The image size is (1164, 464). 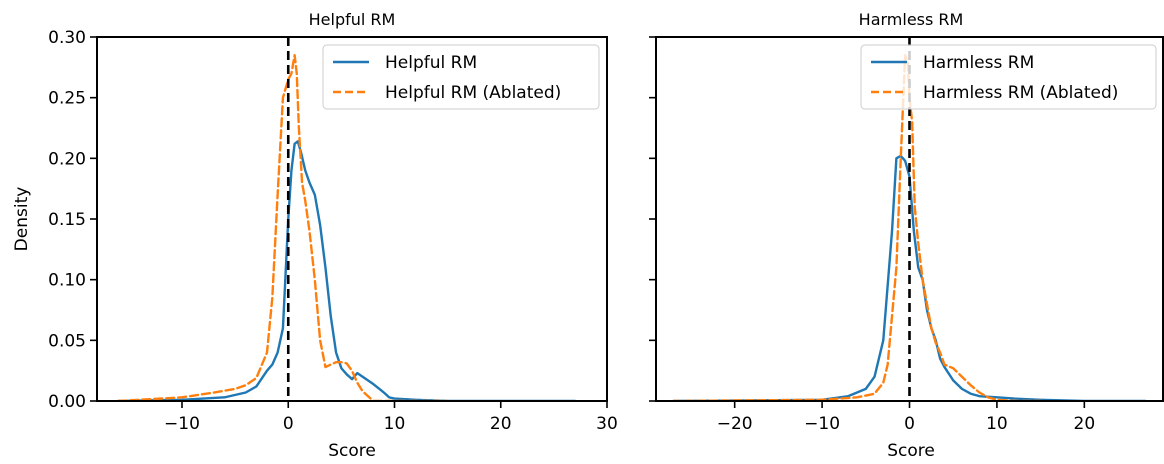 What do you see at coordinates (473, 93) in the screenshot?
I see `legend-label: Helpful RM (Ablated)` at bounding box center [473, 93].